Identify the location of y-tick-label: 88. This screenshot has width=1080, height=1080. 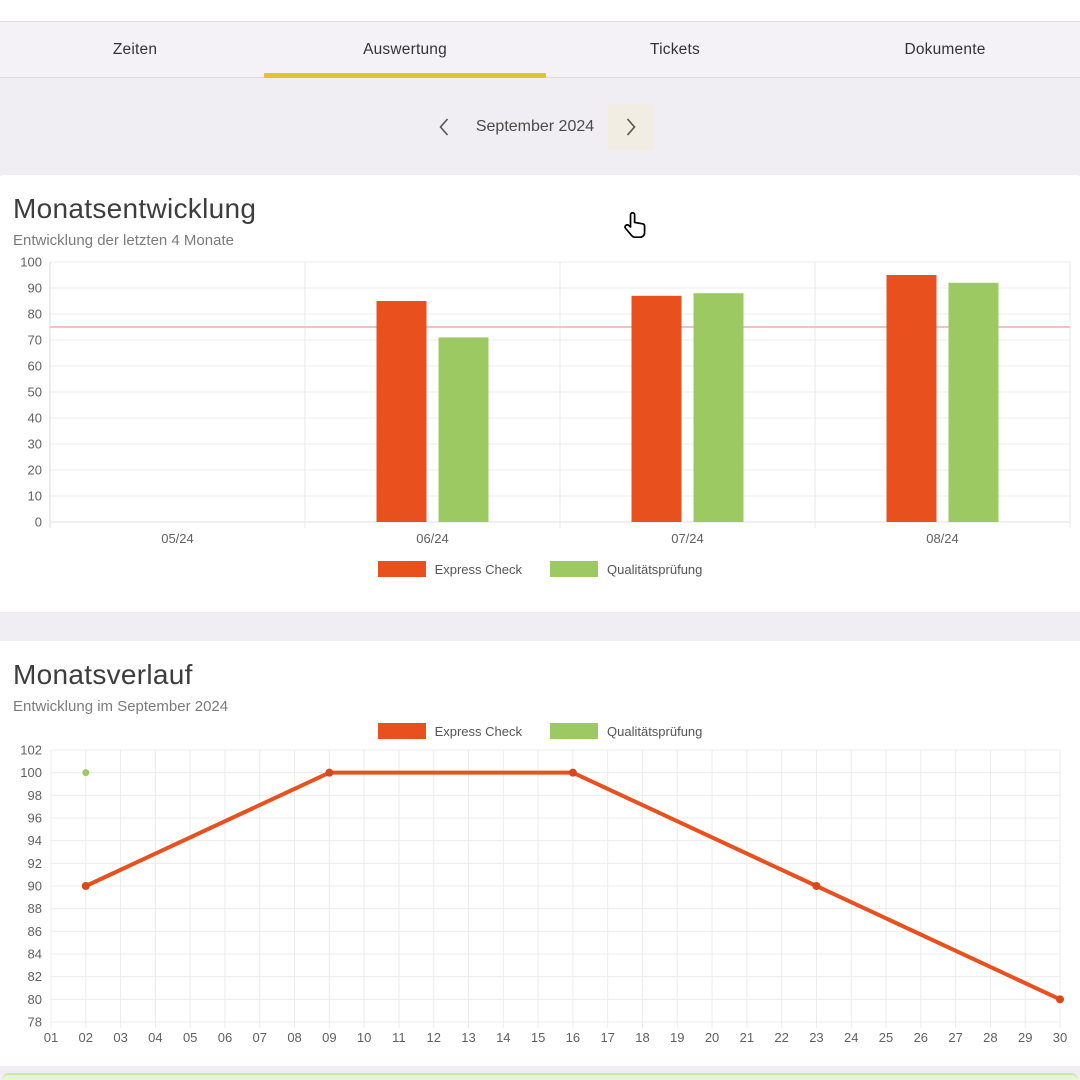
(35, 908).